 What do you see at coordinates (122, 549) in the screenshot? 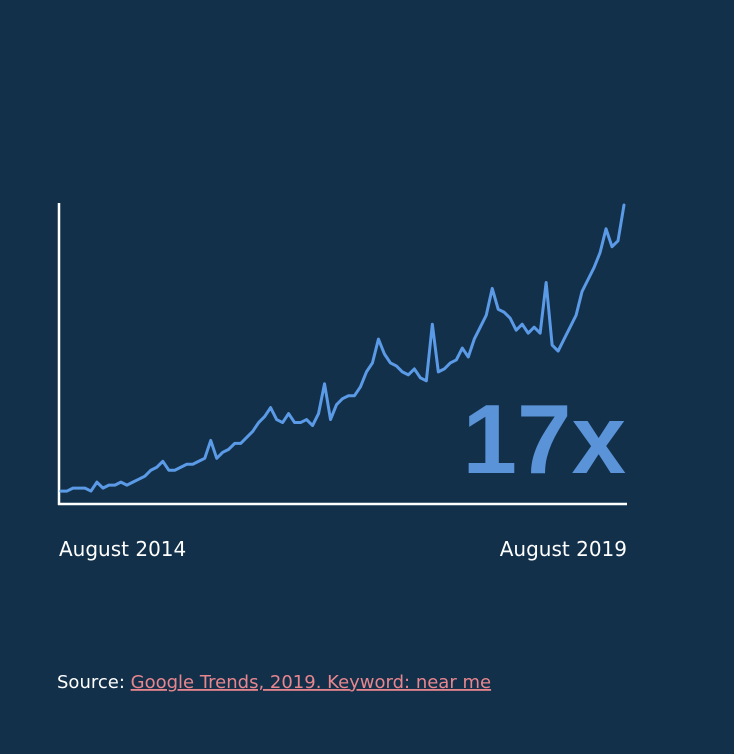
I see `x-tick-label: August 2014` at bounding box center [122, 549].